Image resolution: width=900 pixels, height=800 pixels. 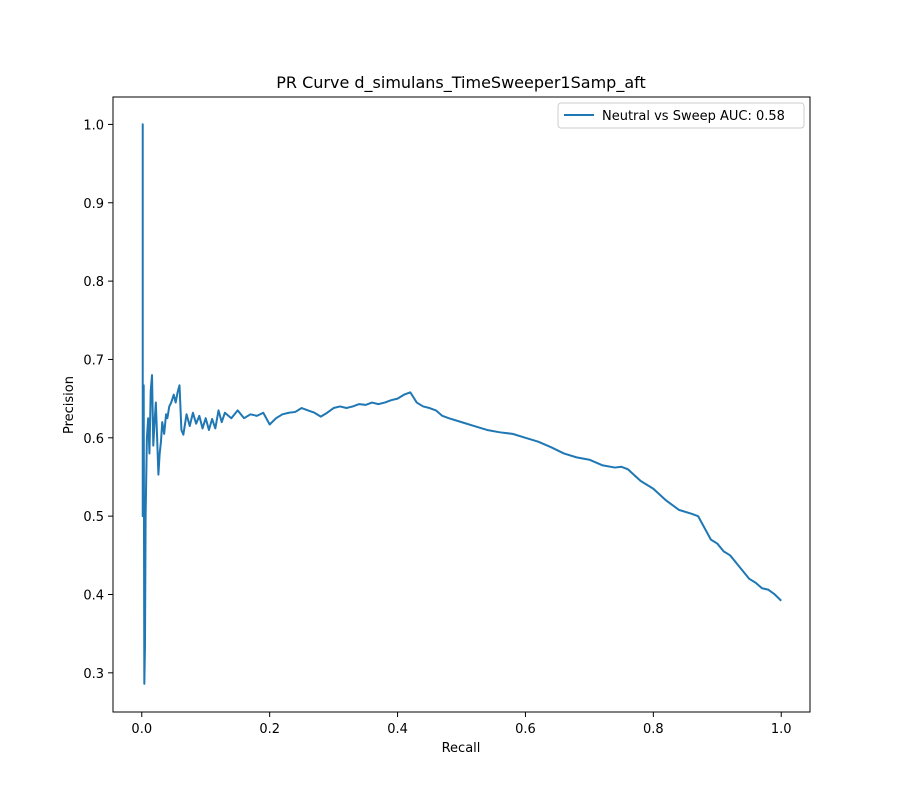 What do you see at coordinates (693, 116) in the screenshot?
I see `legend-entry-label: Neutral vs Sweep AUC: 0.58` at bounding box center [693, 116].